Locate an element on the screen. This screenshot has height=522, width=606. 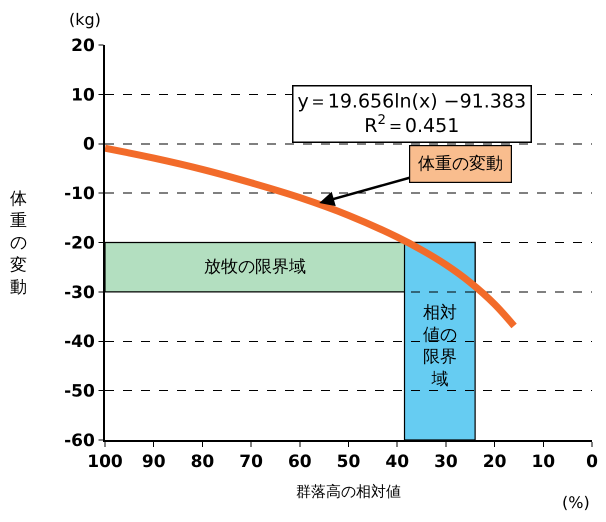
y-tick-label: -50 is located at coordinates (80, 392).